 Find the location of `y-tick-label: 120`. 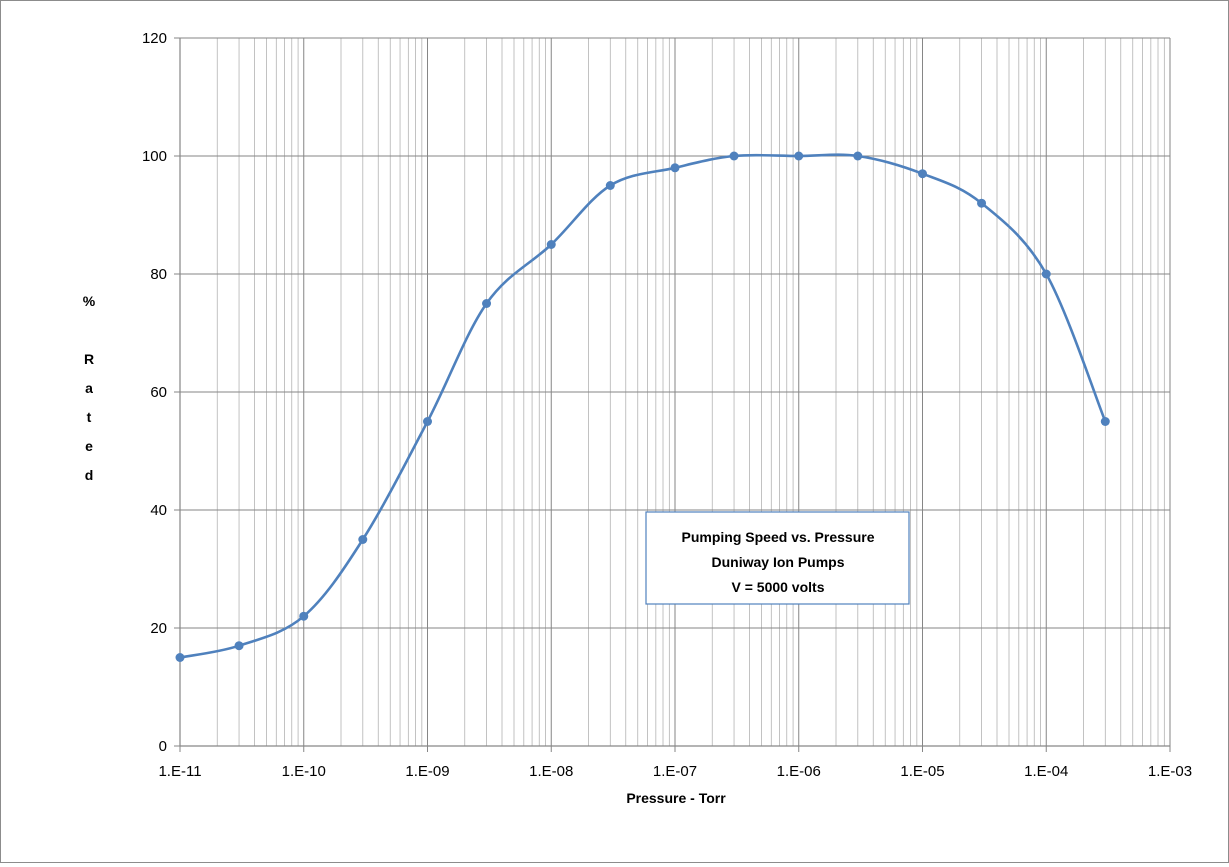

y-tick-label: 120 is located at coordinates (154, 38).